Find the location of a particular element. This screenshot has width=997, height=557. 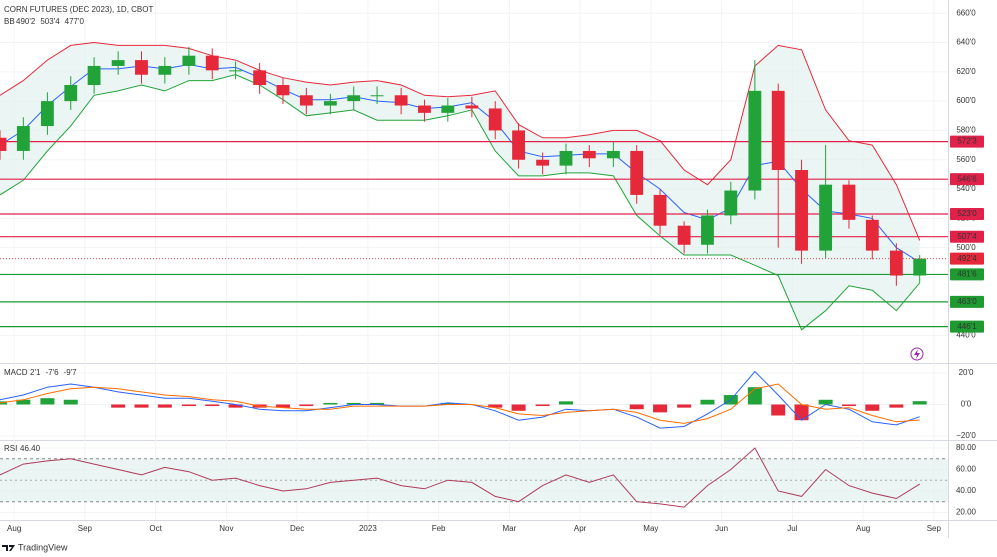

y-tick-label: 20.00 is located at coordinates (966, 512).